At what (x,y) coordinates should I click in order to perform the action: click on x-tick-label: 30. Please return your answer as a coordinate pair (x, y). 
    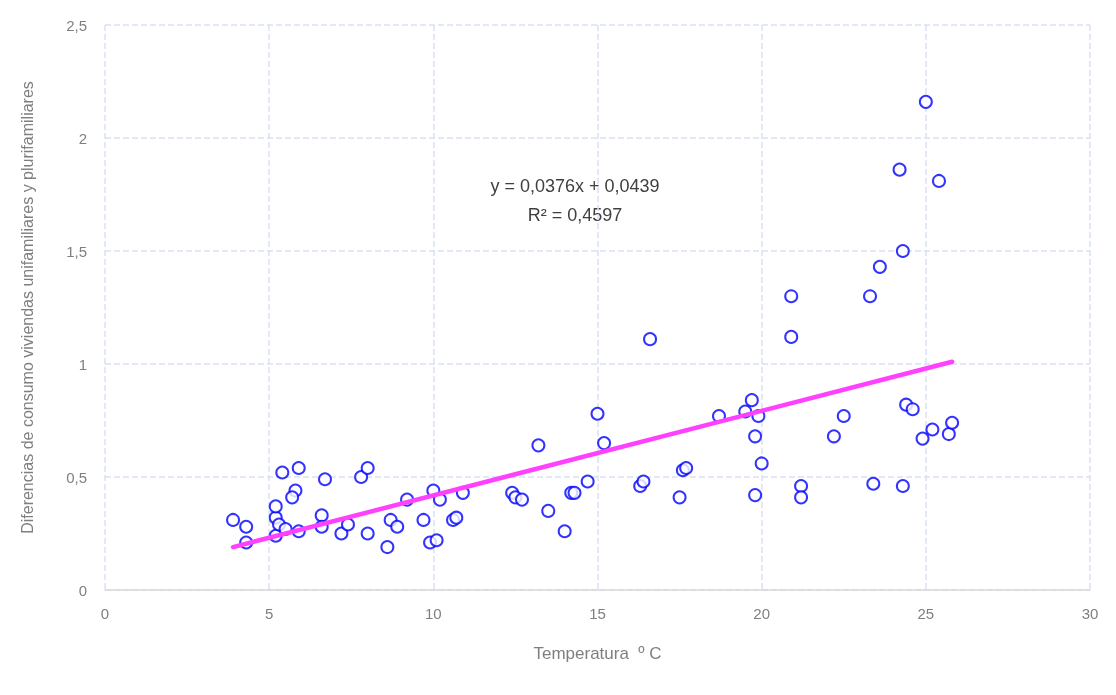
    Looking at the image, I should click on (1090, 613).